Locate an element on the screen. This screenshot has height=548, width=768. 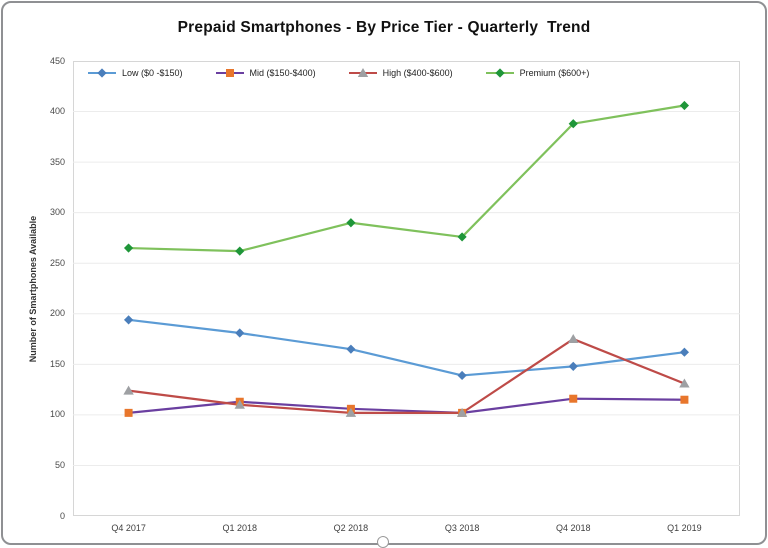
y-tick-label: 450 is located at coordinates (57, 60).